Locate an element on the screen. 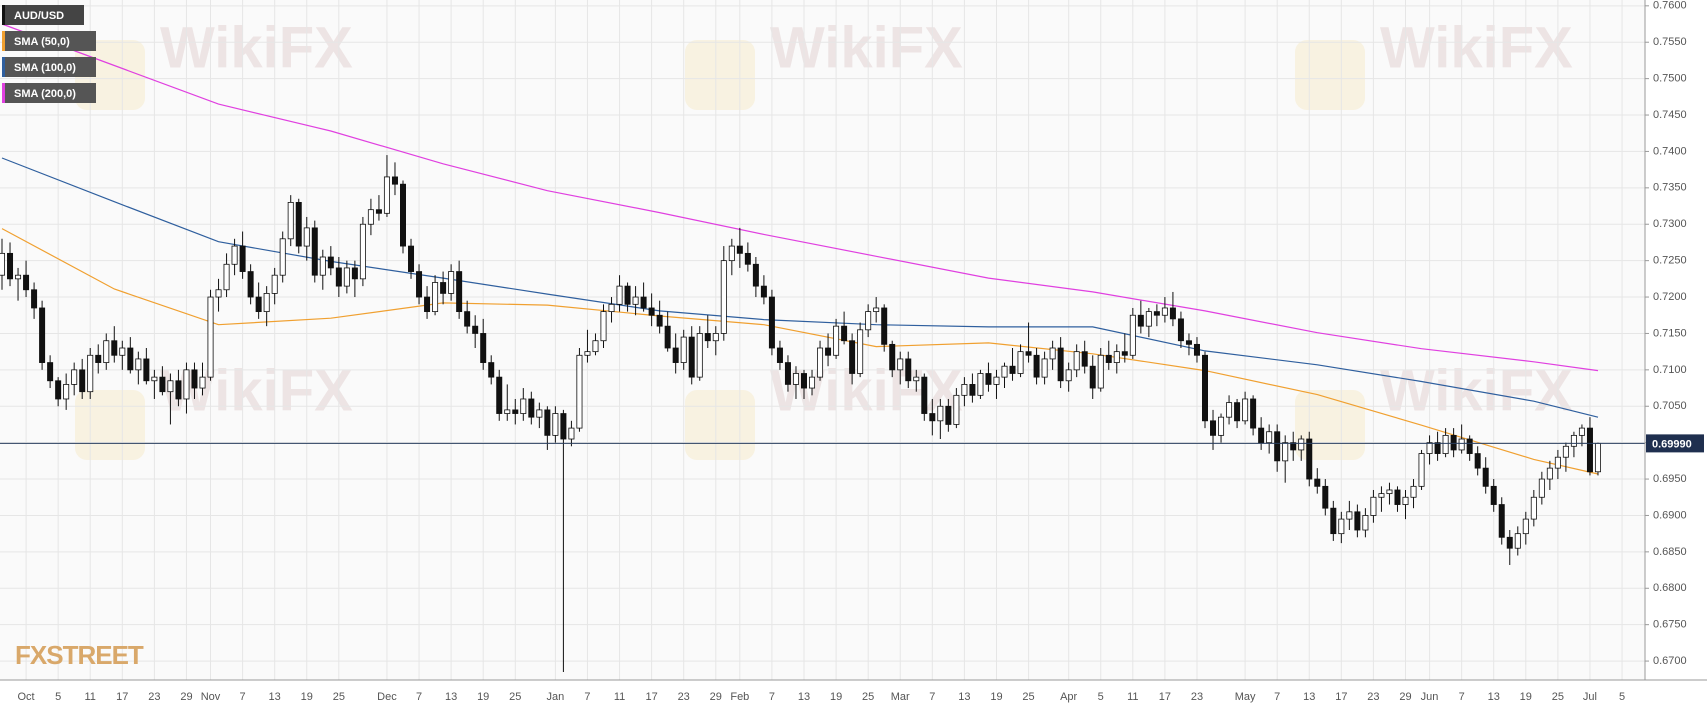 This screenshot has width=1707, height=712. legend-box is located at coordinates (43, 15).